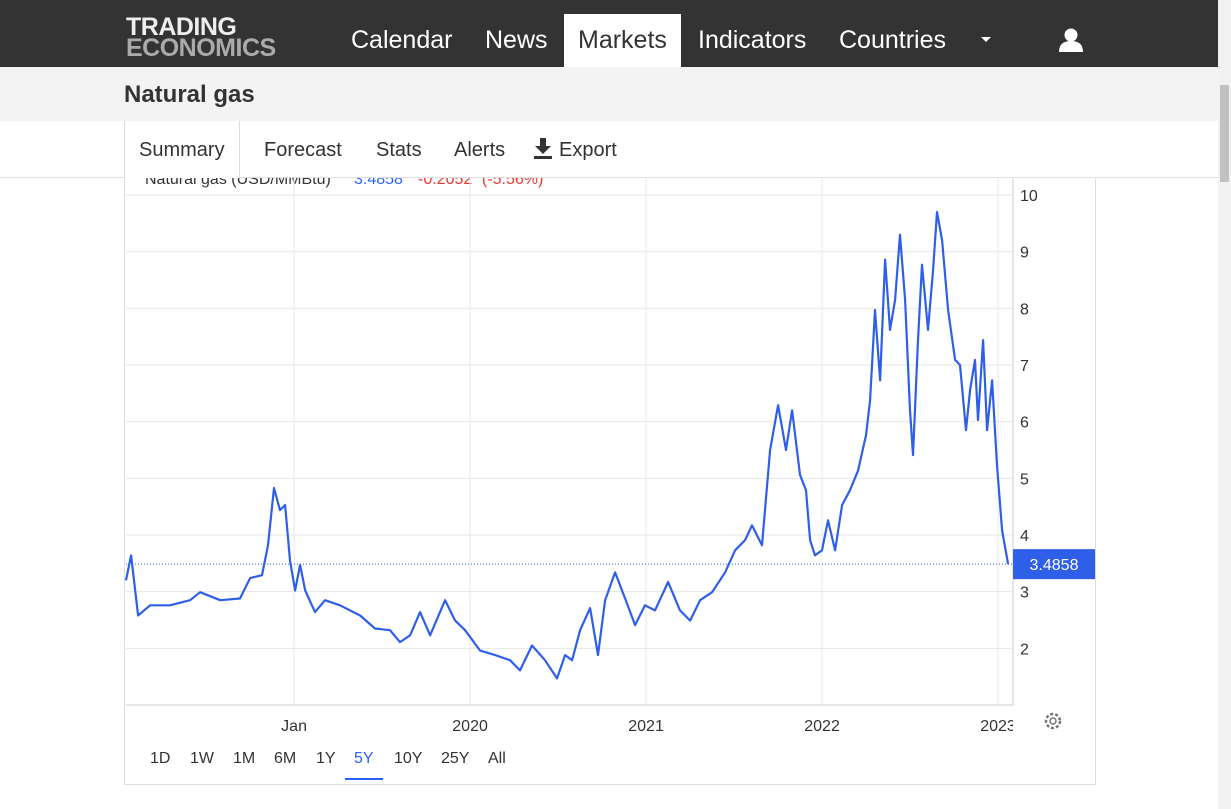  What do you see at coordinates (822, 726) in the screenshot?
I see `x-tick-label: 2022` at bounding box center [822, 726].